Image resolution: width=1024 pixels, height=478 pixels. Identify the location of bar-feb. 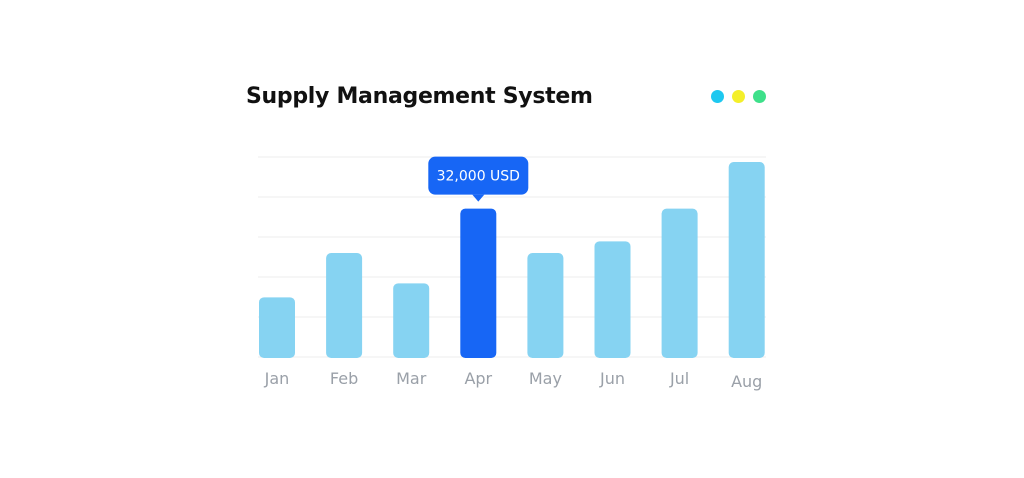
(344, 305).